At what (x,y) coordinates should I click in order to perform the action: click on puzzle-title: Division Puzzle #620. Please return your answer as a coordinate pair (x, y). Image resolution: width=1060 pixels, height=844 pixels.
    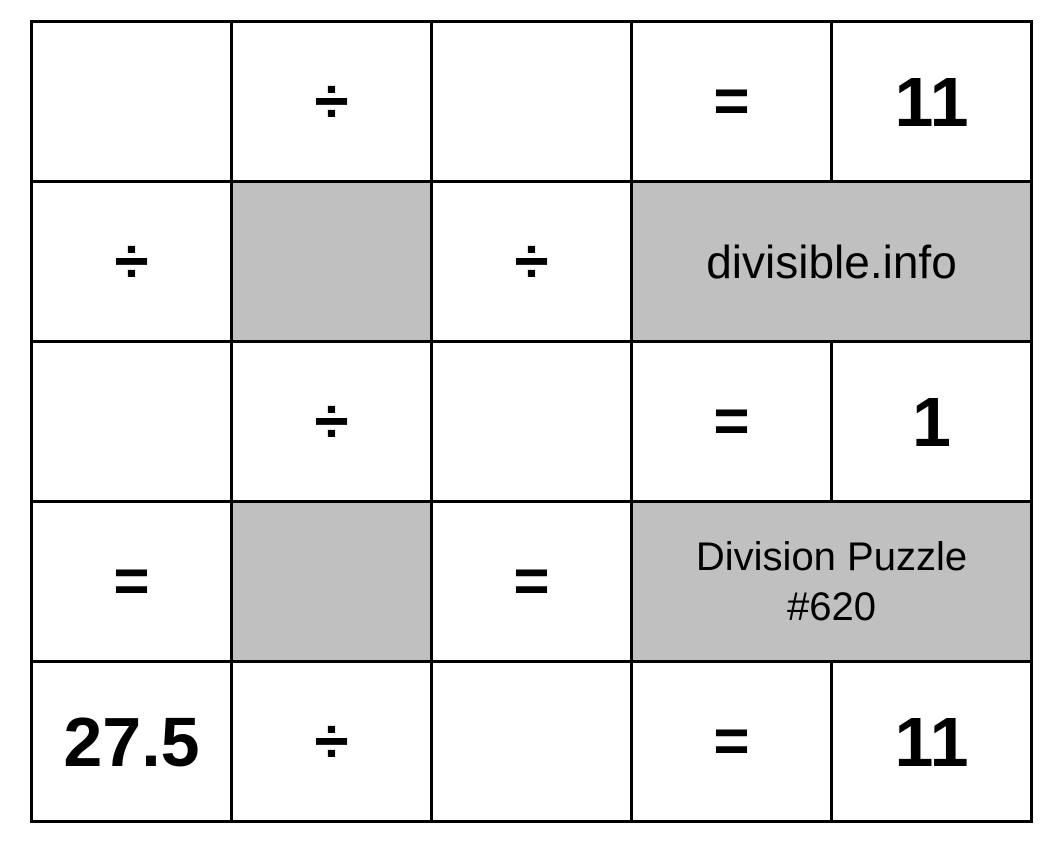
    Looking at the image, I should click on (831, 581).